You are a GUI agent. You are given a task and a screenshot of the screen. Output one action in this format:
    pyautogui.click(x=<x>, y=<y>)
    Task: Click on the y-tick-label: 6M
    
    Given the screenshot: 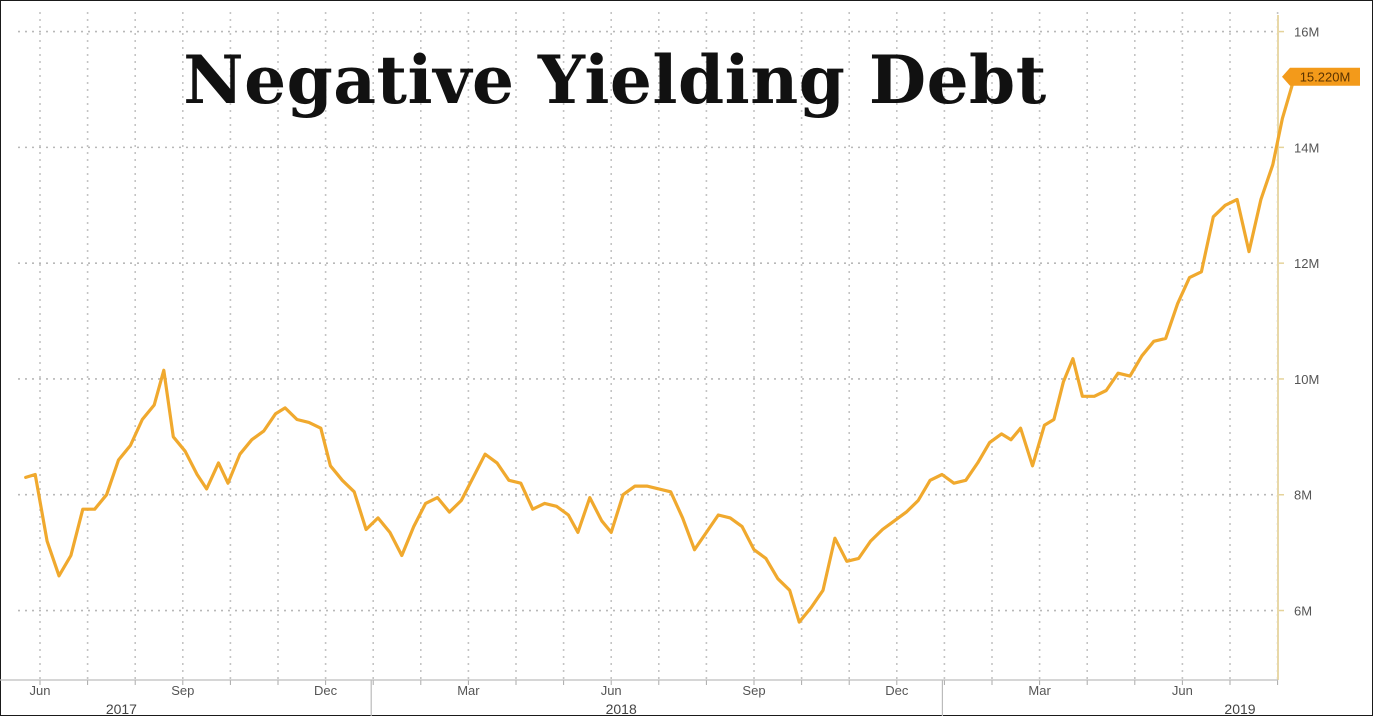 What is the action you would take?
    pyautogui.click(x=1303, y=611)
    